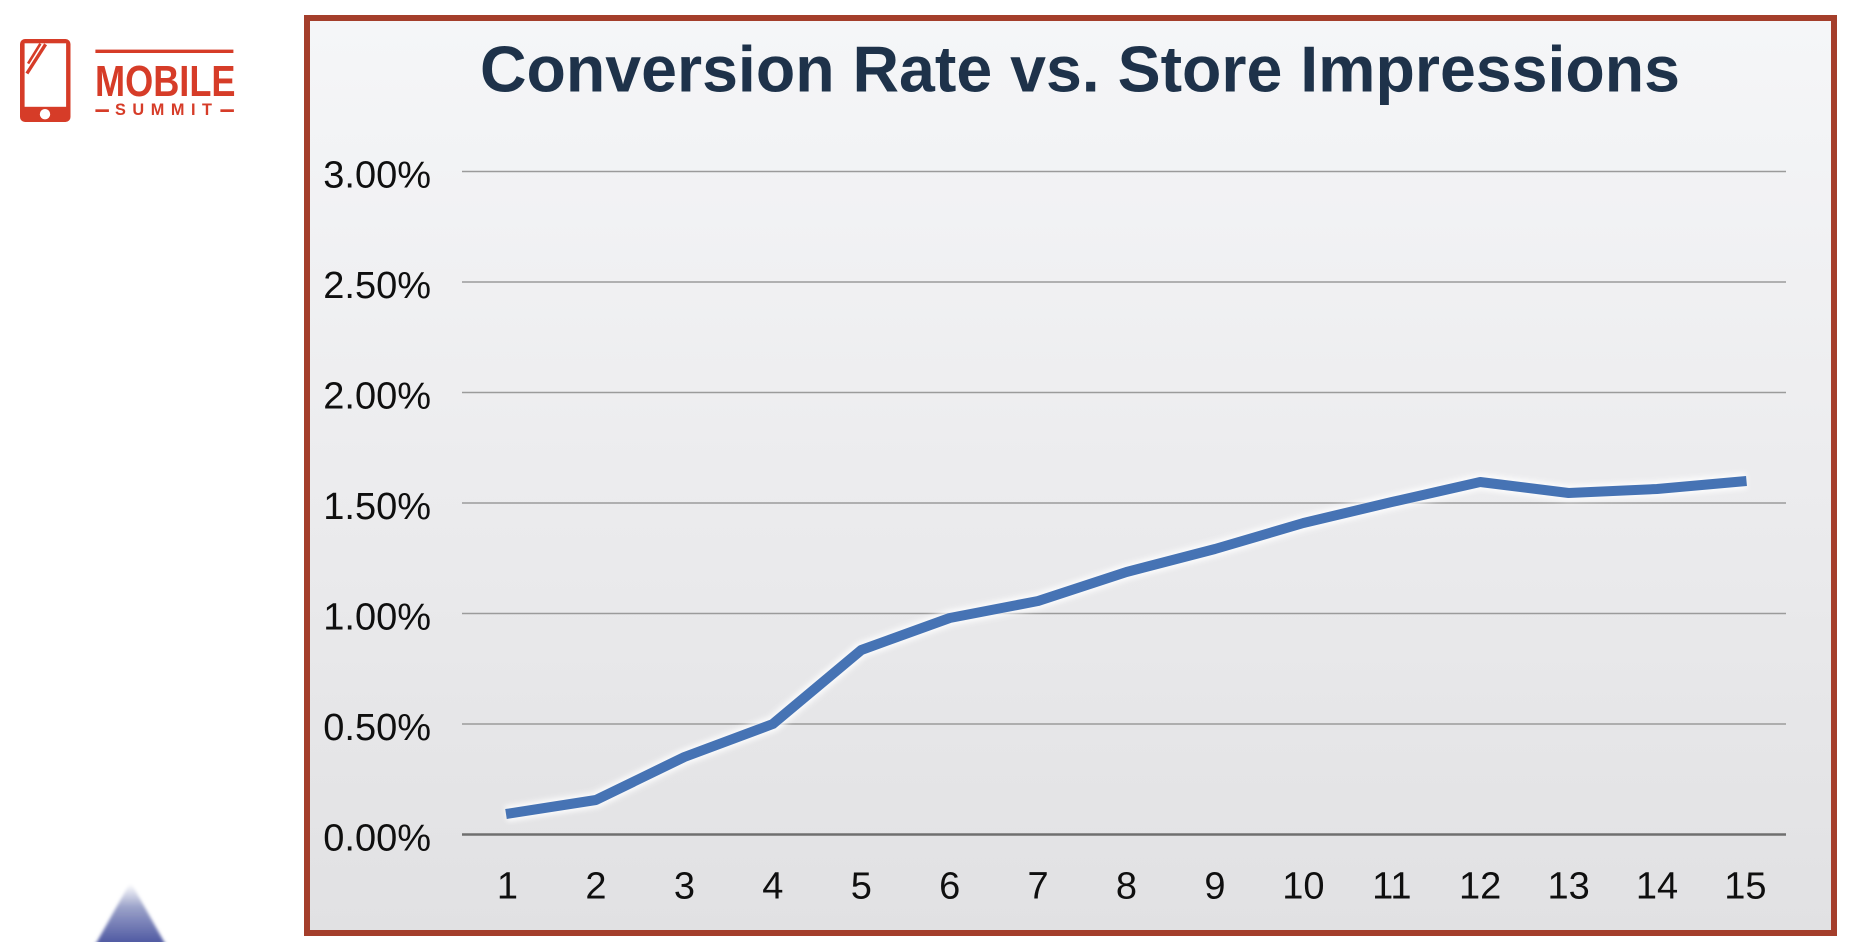  I want to click on svg-text: 15, so click(1745, 887).